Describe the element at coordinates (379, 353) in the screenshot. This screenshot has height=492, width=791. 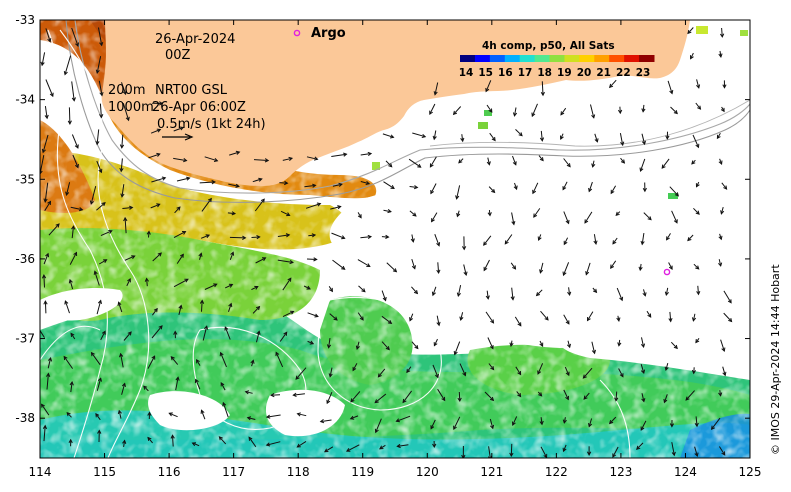
I see `ssh-contour` at that location.